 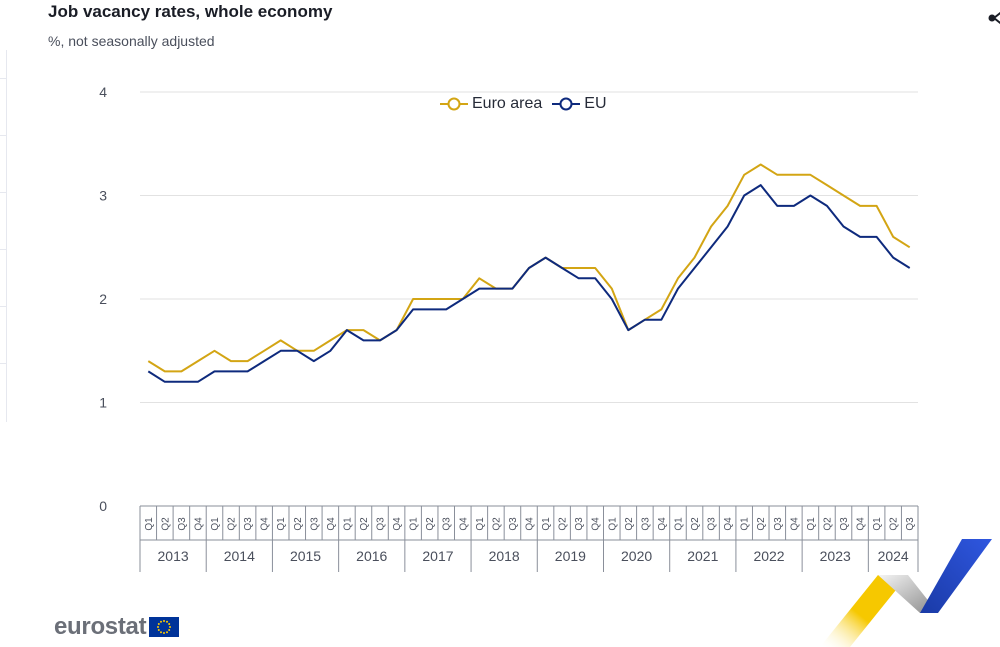 I want to click on y-tick-label: 2, so click(x=103, y=299).